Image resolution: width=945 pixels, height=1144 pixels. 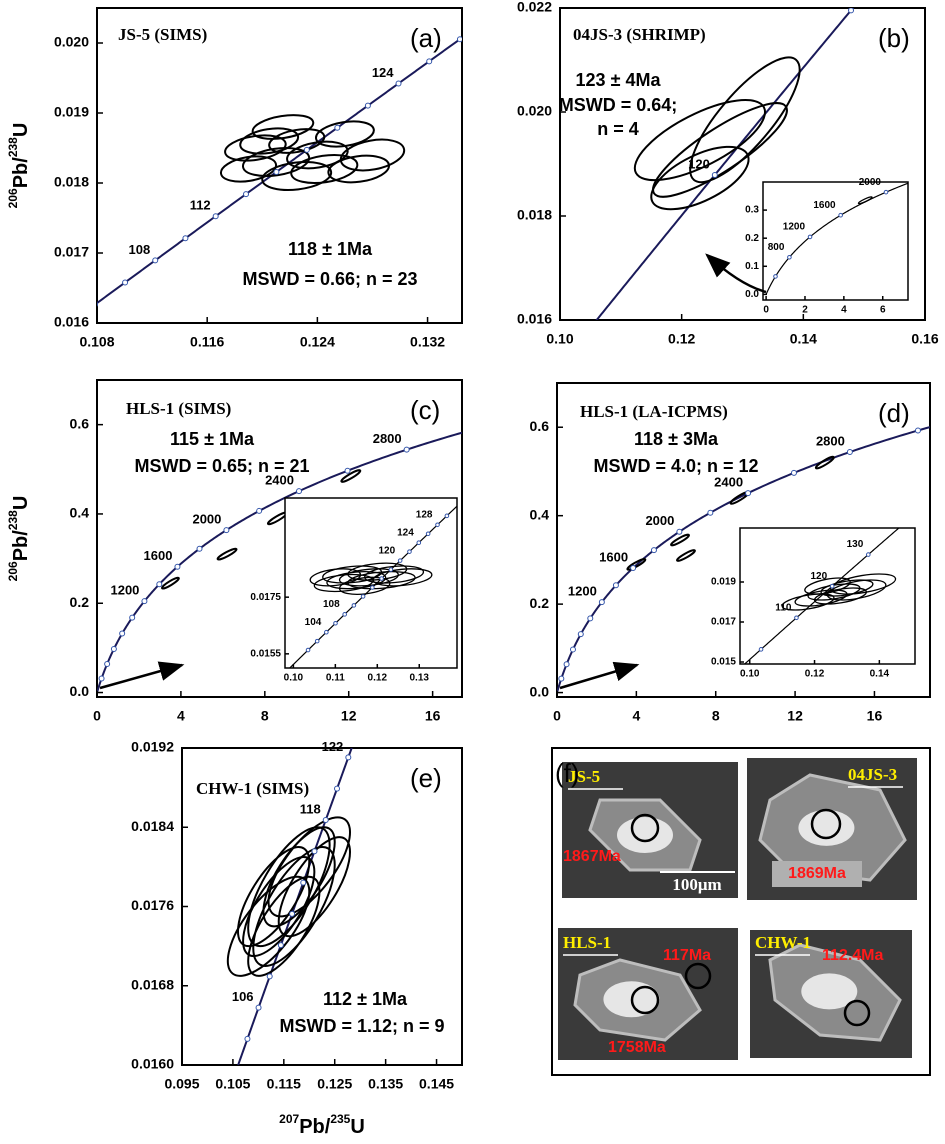 I want to click on x-tick-label: 0.095, so click(x=181, y=1084).